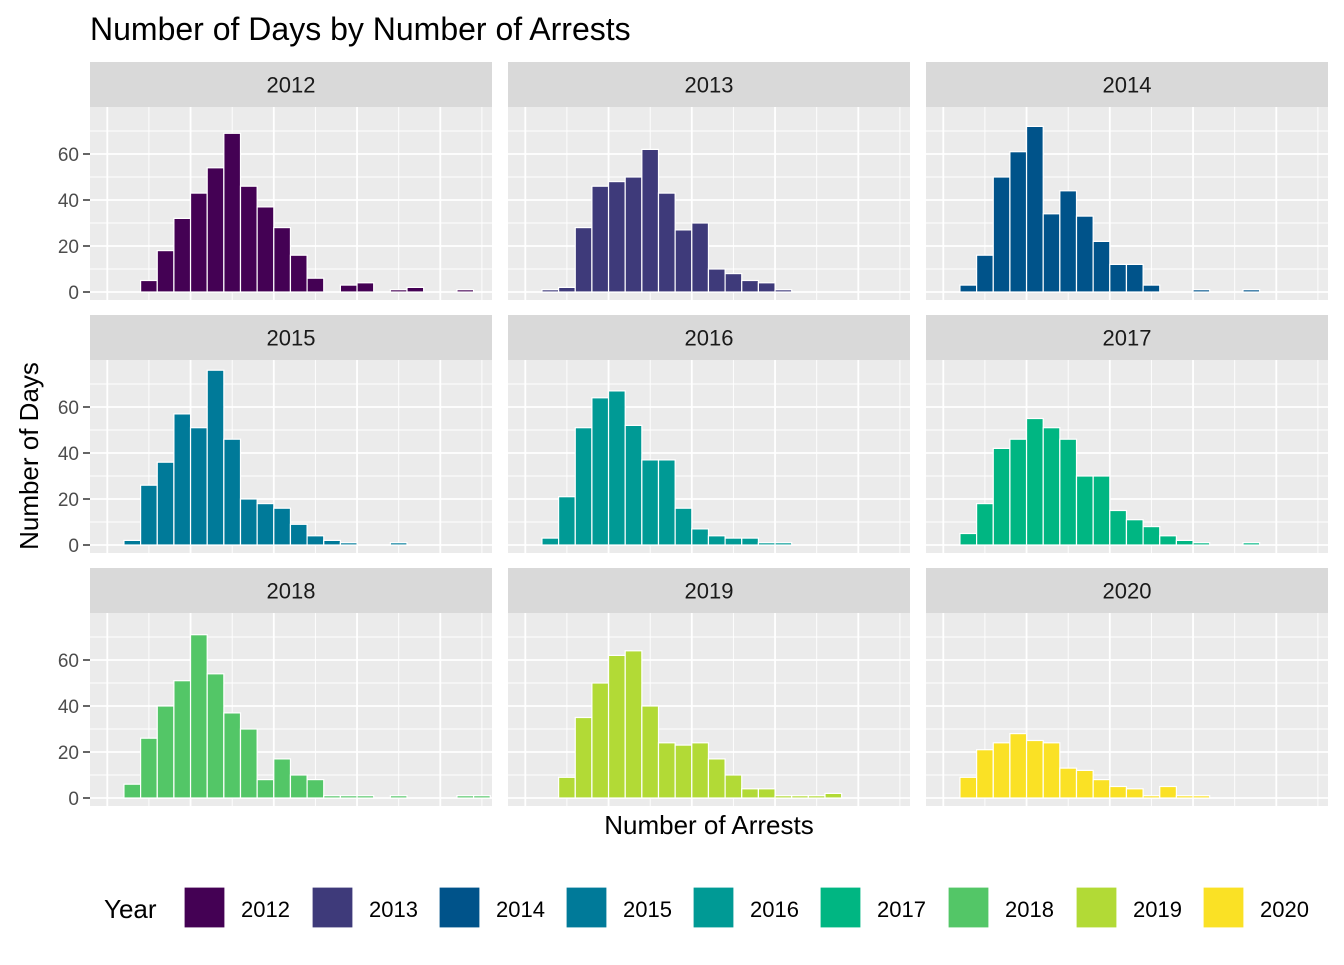  I want to click on facet-panel-2014: 2014, so click(1127, 181).